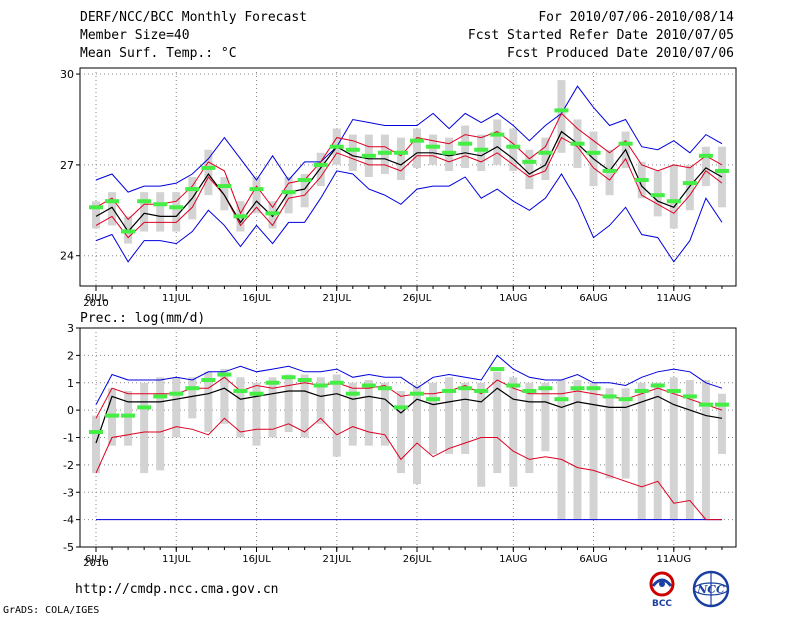 The height and width of the screenshot is (618, 800). Describe the element at coordinates (408, 469) in the screenshot. I see `series-lower-line` at that location.